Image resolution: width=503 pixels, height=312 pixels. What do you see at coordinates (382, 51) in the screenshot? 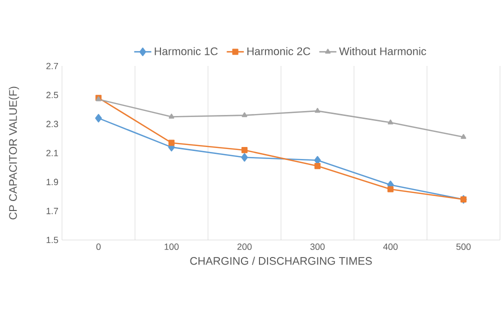
I see `legend-label: Without Harmonic` at bounding box center [382, 51].